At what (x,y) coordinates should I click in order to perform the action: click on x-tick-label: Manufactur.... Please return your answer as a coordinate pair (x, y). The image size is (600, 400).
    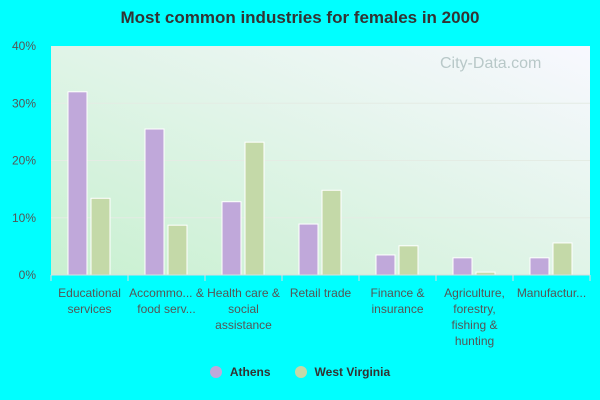
    Looking at the image, I should click on (551, 293).